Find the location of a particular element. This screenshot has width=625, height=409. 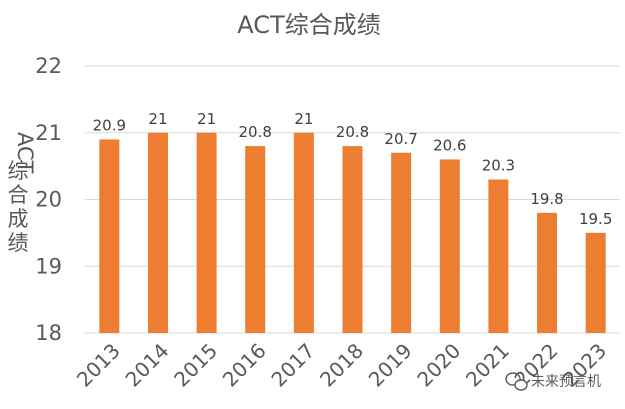

data-label: 20.6 is located at coordinates (449, 145).